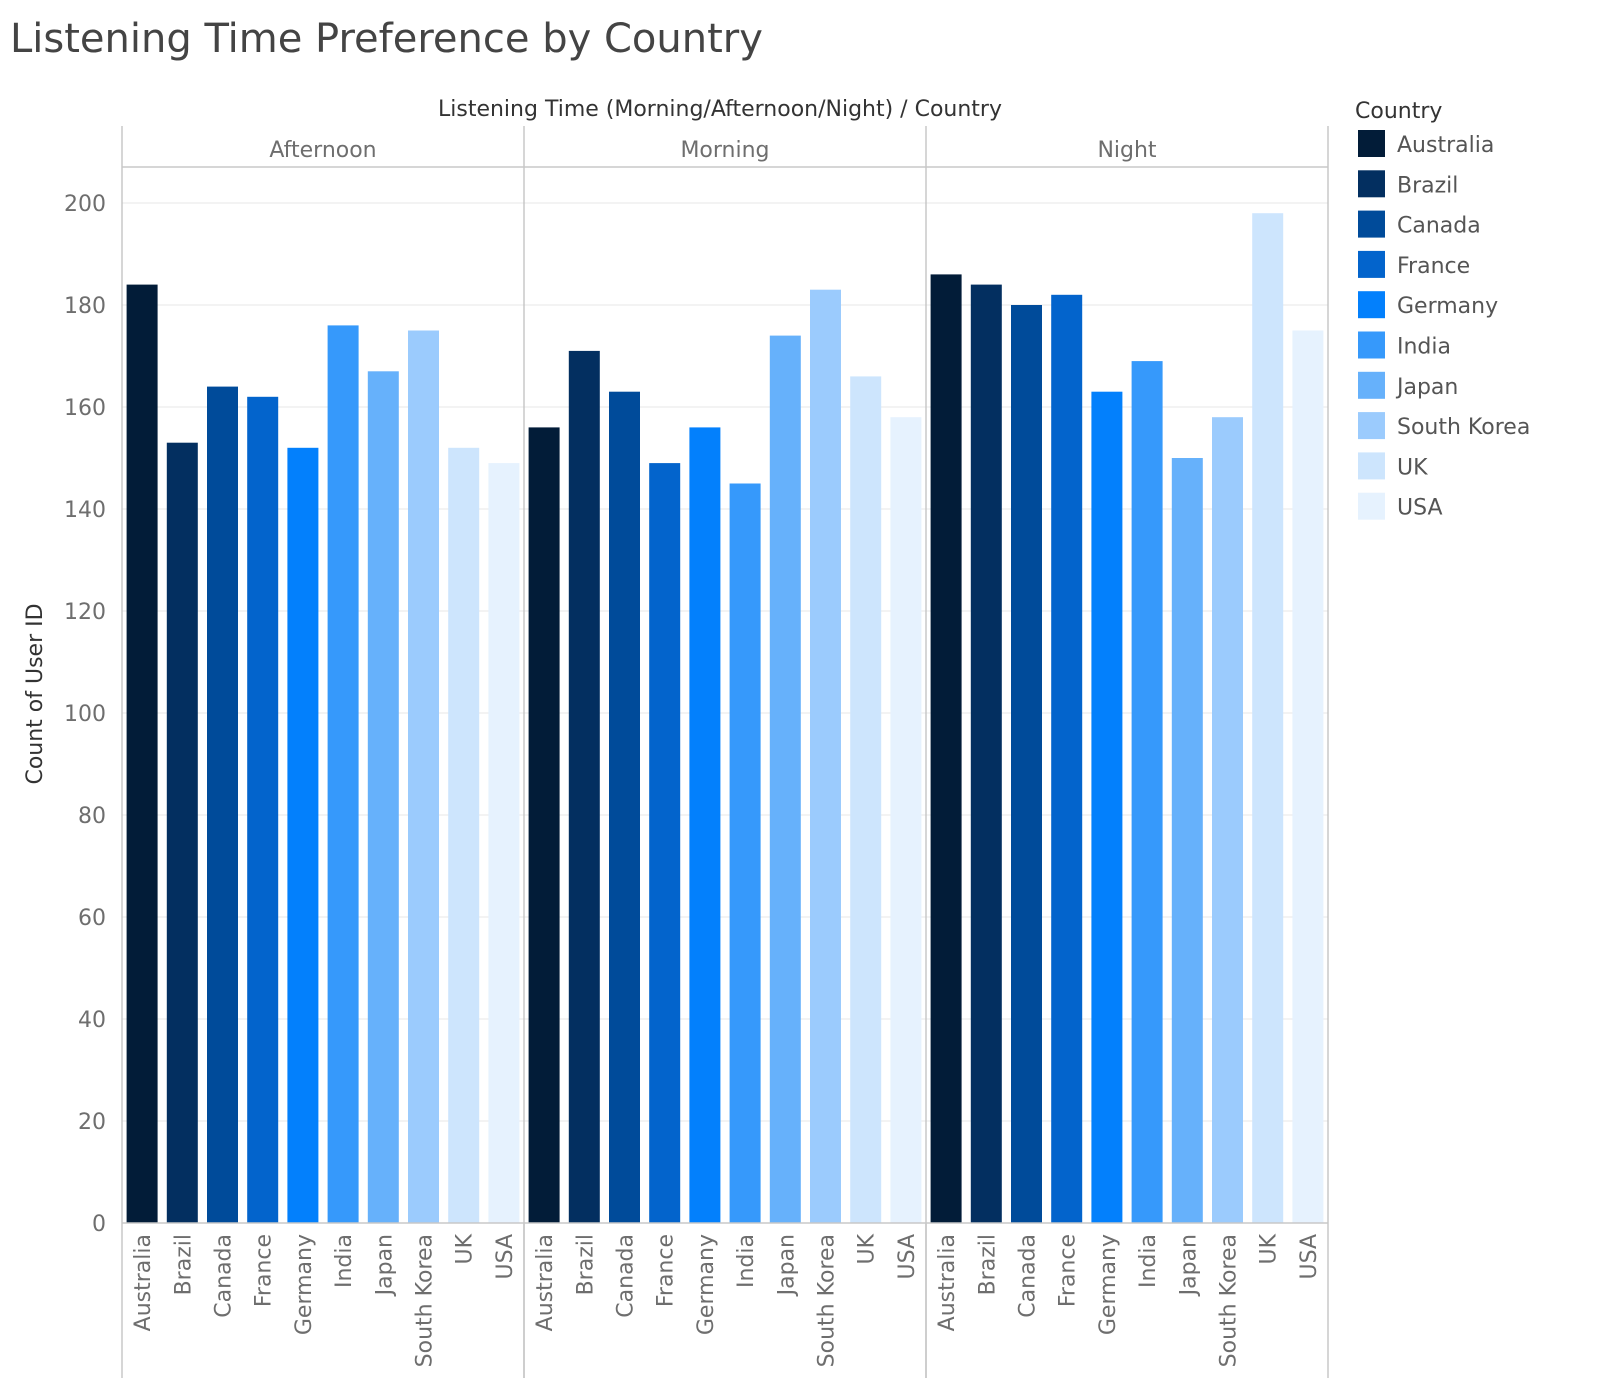  Describe the element at coordinates (1067, 758) in the screenshot. I see `bar-night-france` at that location.